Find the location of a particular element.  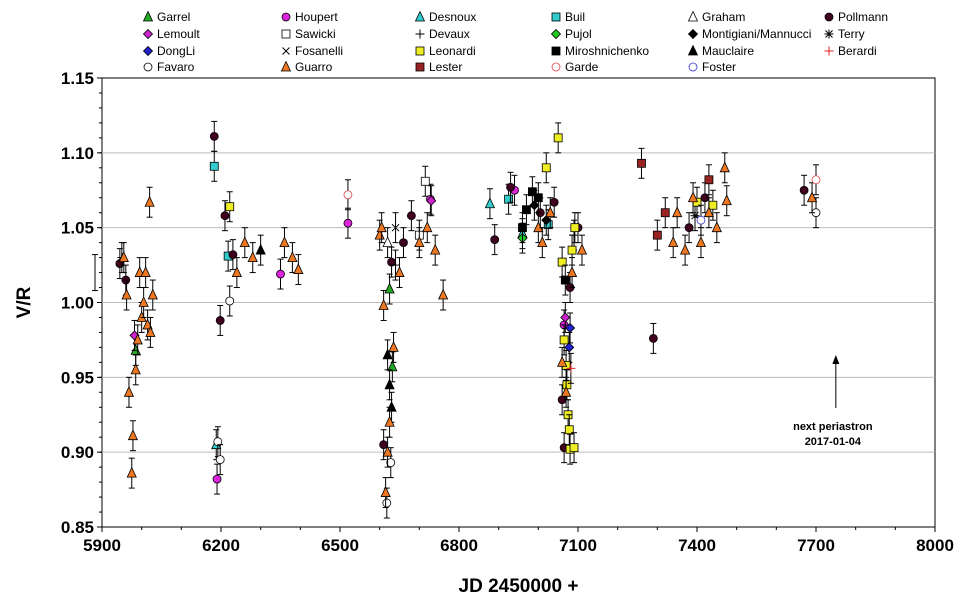

legend-item: Pollmann is located at coordinates (856, 17).